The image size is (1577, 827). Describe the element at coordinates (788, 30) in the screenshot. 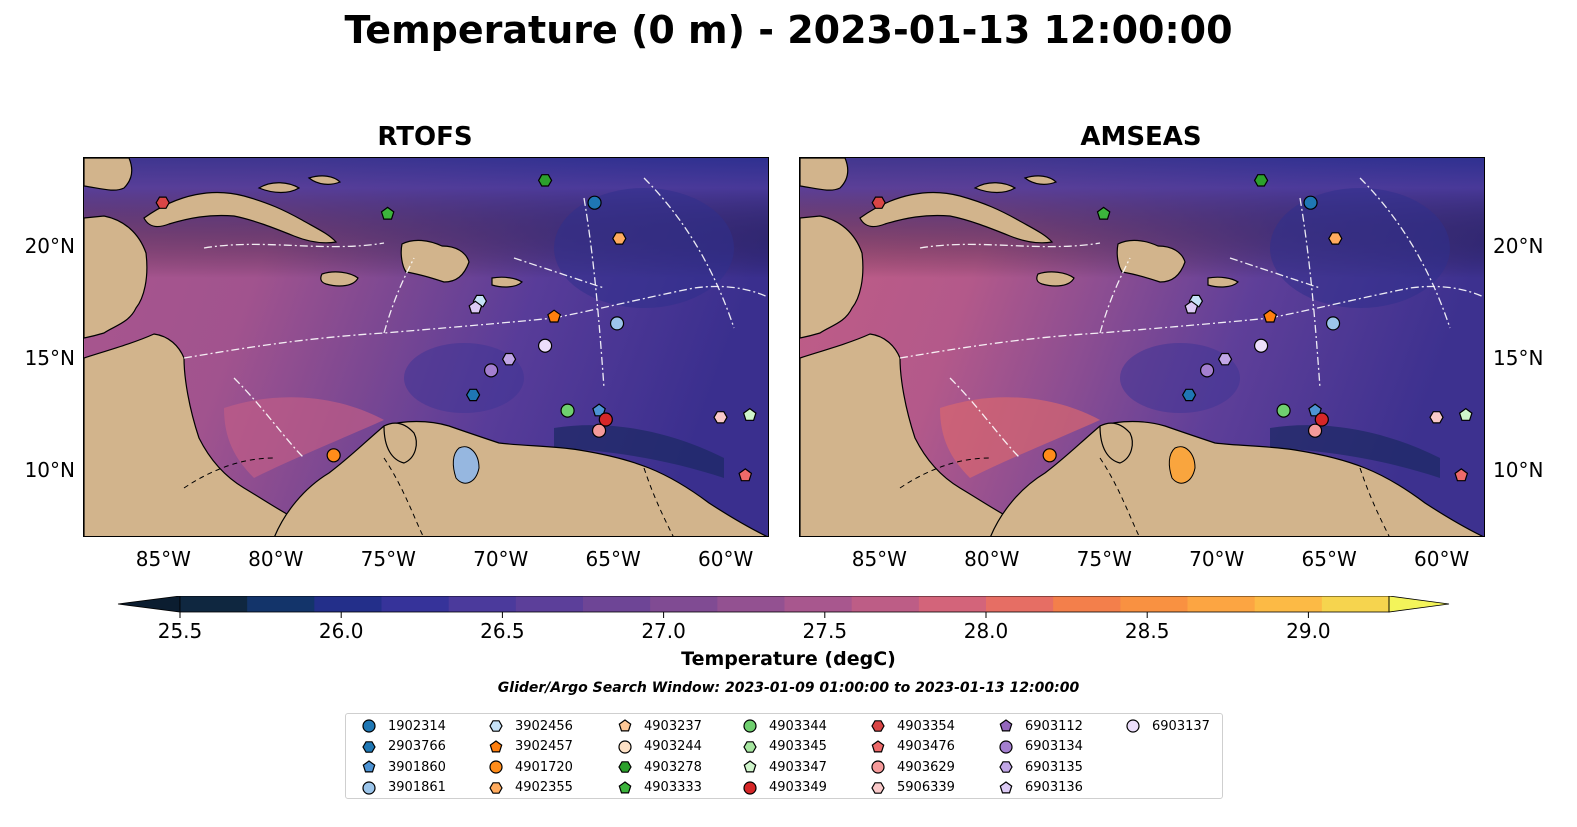

I see `figure-title: Temperature (0 m) - 2023-01-13 12:00:00` at that location.